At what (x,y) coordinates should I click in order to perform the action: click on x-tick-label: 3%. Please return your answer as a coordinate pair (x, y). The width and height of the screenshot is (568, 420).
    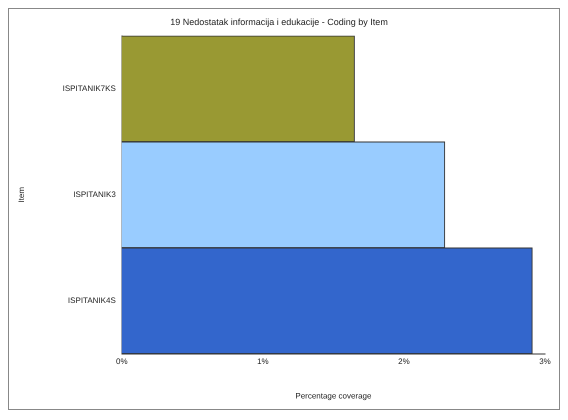
    Looking at the image, I should click on (545, 361).